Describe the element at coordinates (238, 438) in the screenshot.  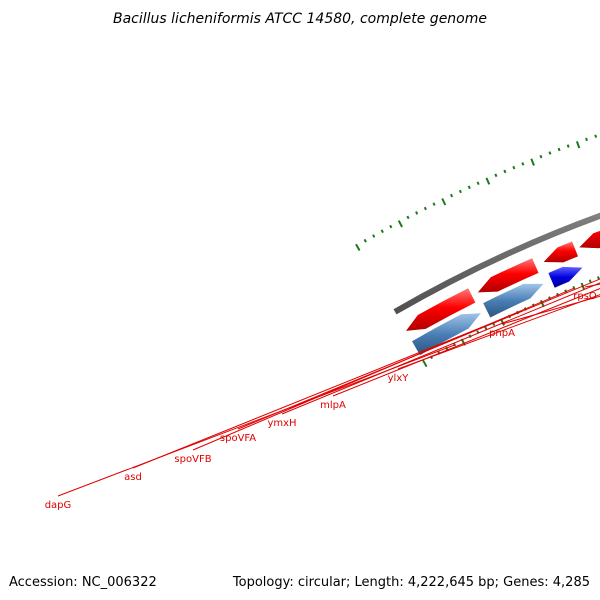
I see `gene-label: spoVFA` at that location.